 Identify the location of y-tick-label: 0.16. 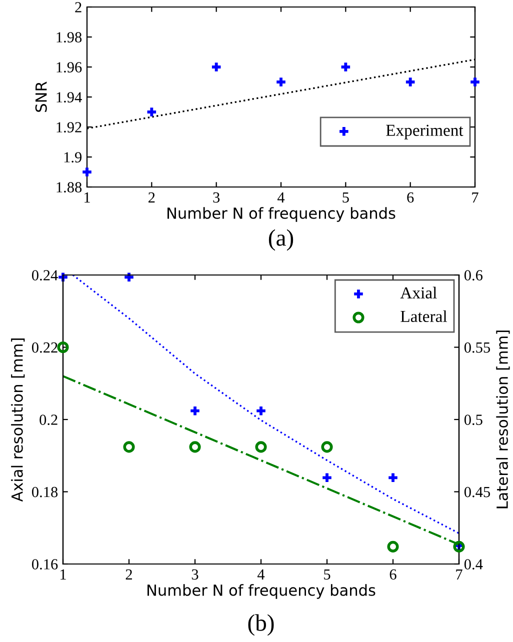
(45, 564).